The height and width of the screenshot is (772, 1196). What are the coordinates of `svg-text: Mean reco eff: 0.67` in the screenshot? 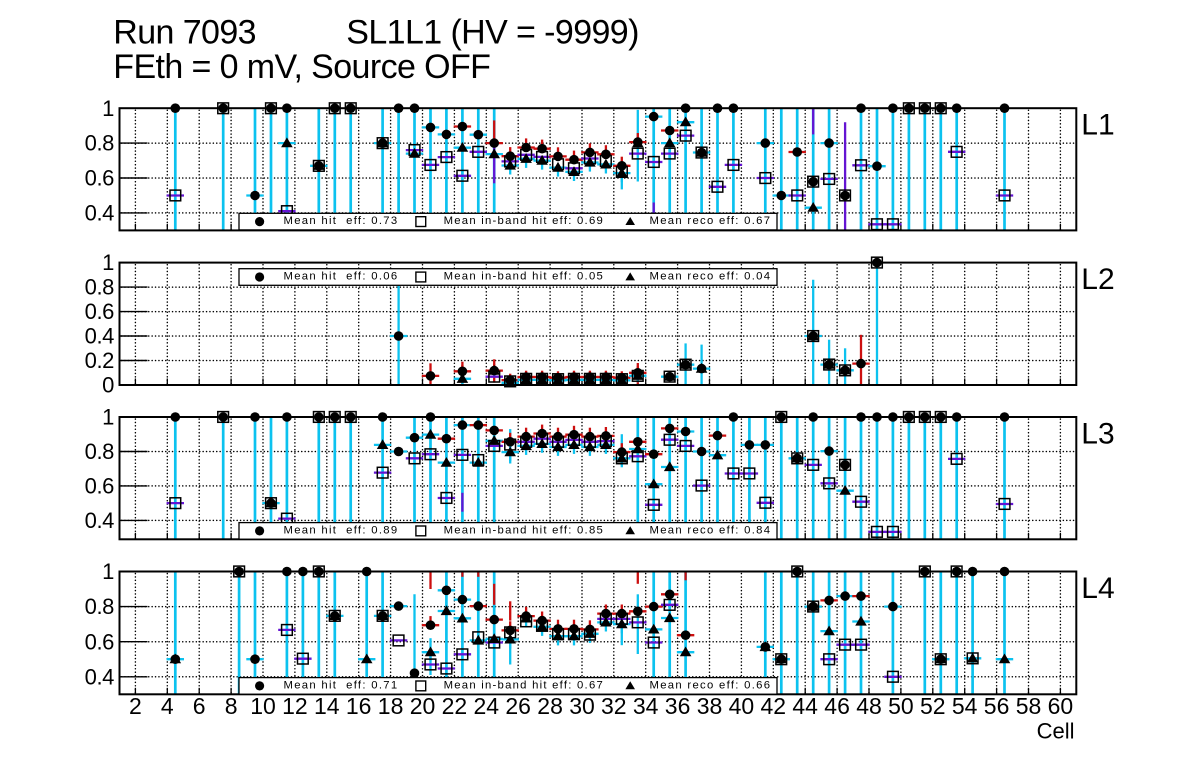 It's located at (711, 221).